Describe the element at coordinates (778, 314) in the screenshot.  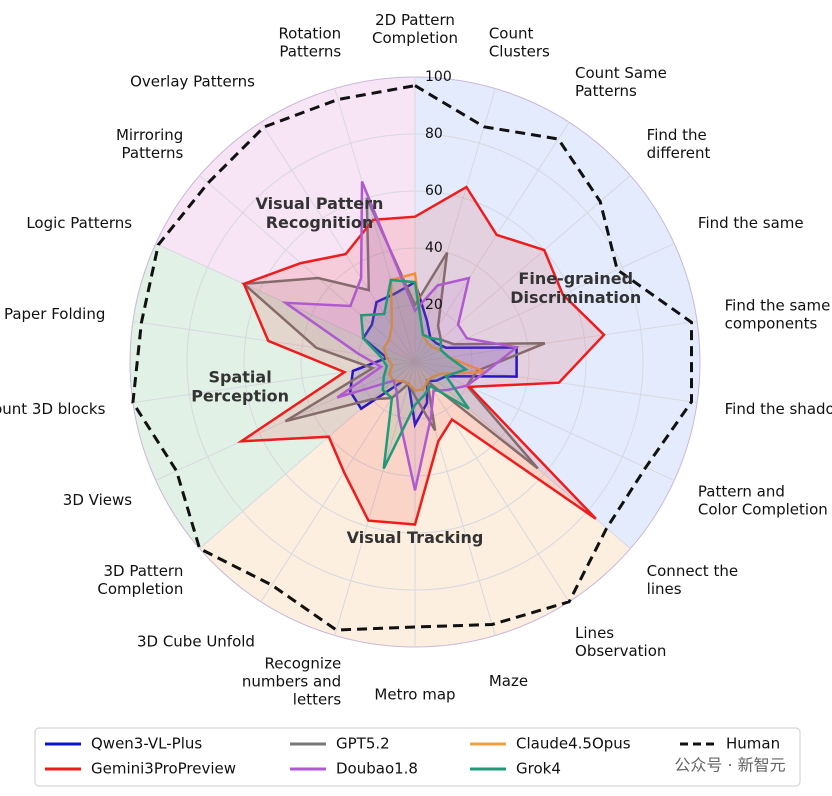
I see `category-label: Find the same components` at that location.